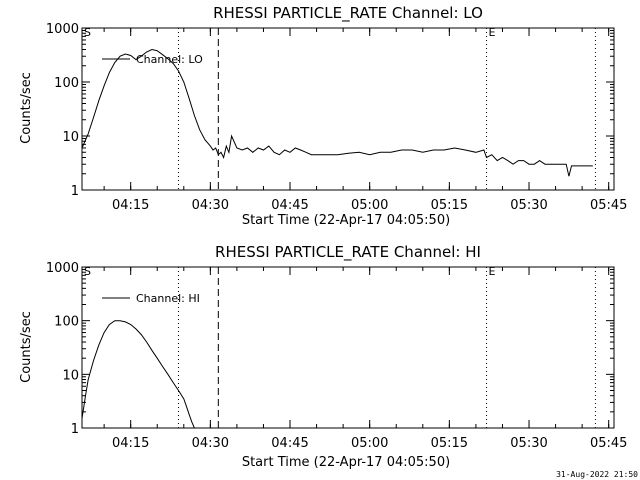 The image size is (640, 480). What do you see at coordinates (348, 252) in the screenshot?
I see `chart-title: RHESSI PARTICLE_RATE Channel: HI` at bounding box center [348, 252].